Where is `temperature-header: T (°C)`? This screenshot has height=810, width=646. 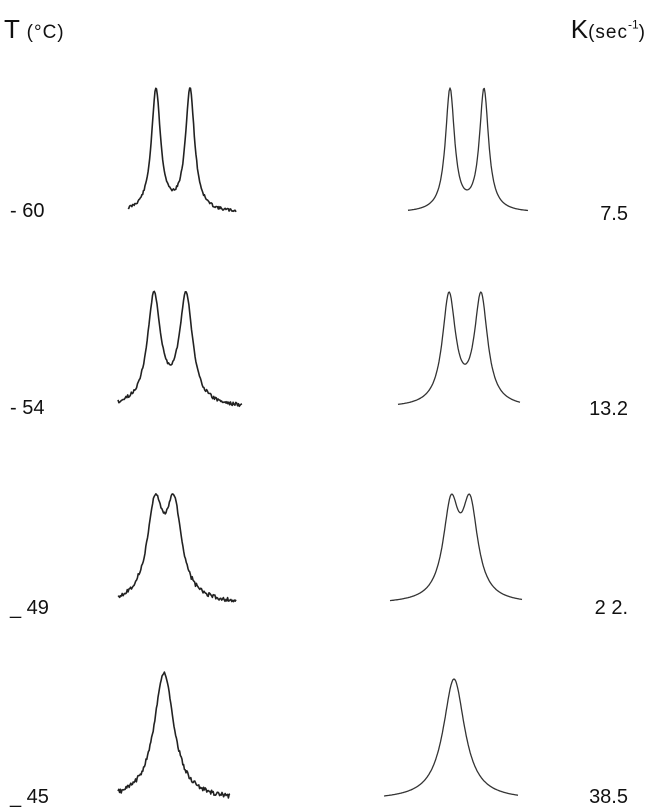
temperature-header: T (°C) is located at coordinates (34, 29).